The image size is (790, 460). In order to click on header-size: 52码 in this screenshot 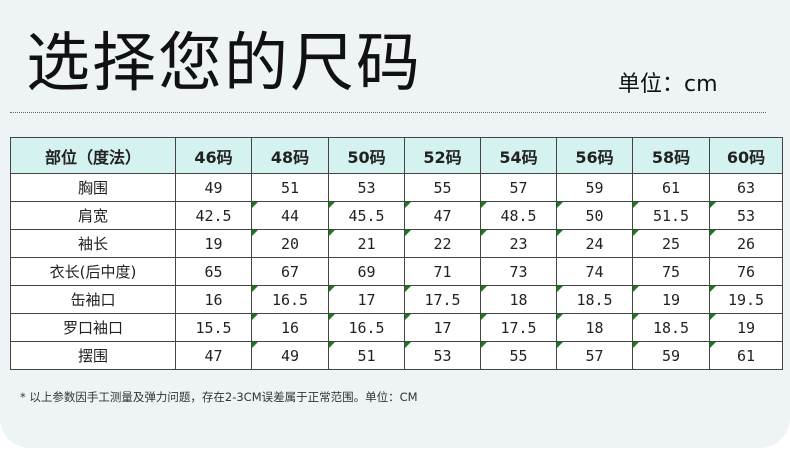, I will do `click(442, 155)`.